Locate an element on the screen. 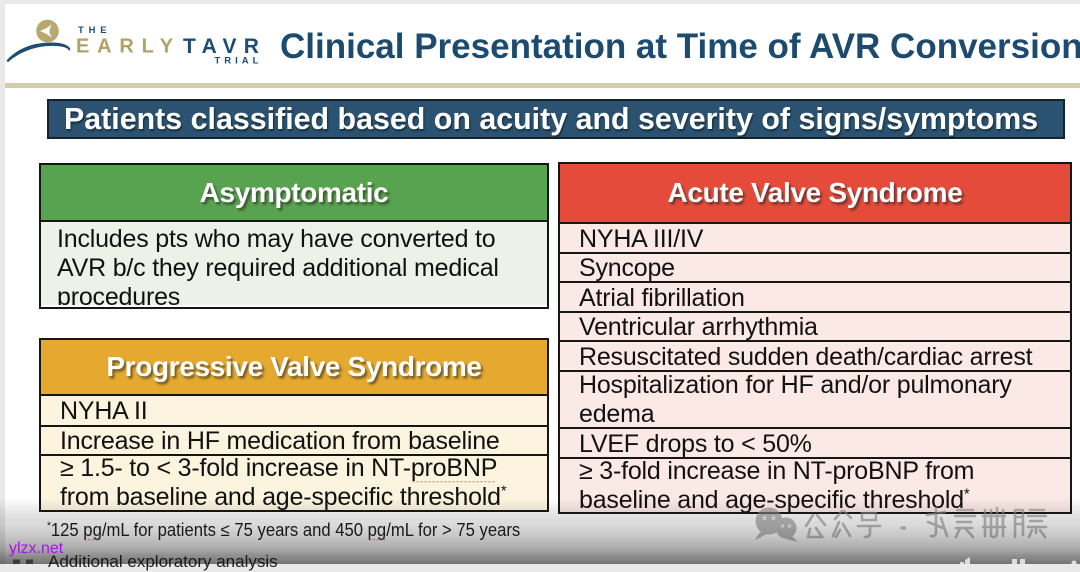 The width and height of the screenshot is (1080, 572). svg-text: EARLY is located at coordinates (128, 47).